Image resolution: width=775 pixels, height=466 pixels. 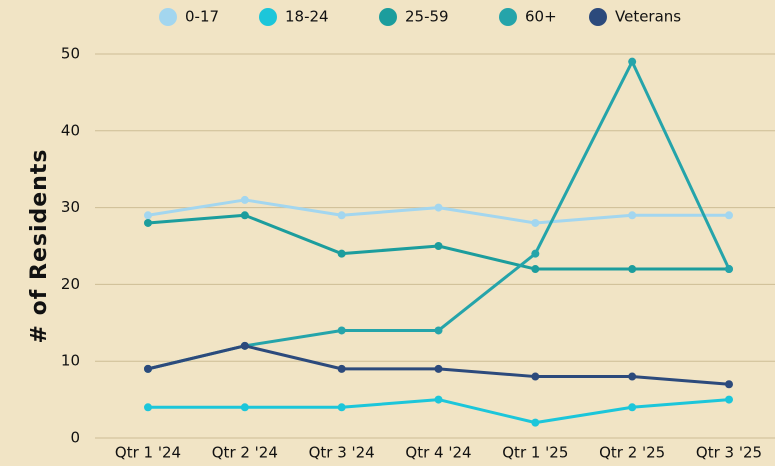 I want to click on x-tick-label: Qtr 3 '24, so click(x=342, y=453).